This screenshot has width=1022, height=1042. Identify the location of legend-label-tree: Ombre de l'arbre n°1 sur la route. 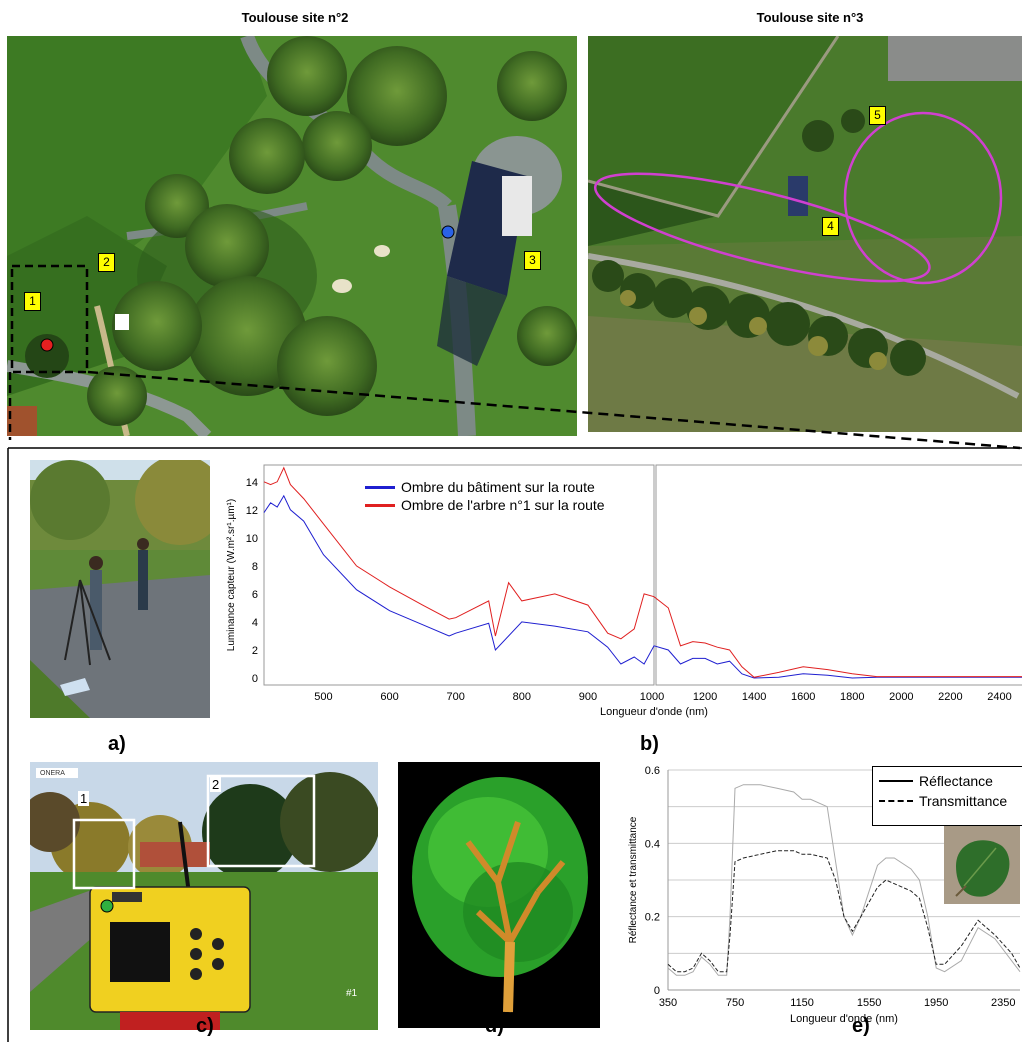
(503, 505).